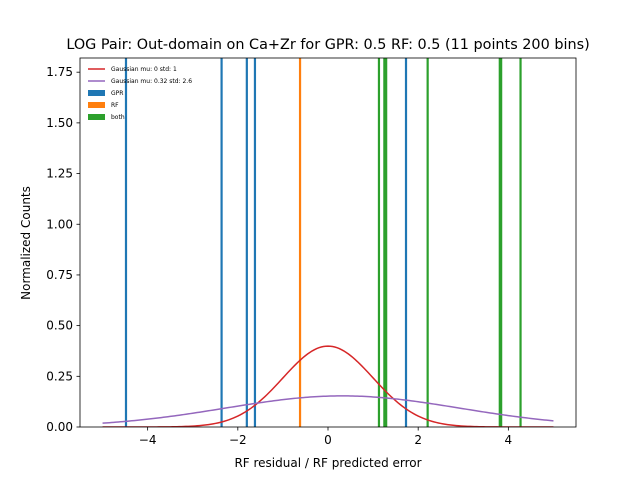 Image resolution: width=640 pixels, height=480 pixels. What do you see at coordinates (509, 440) in the screenshot?
I see `x-tick-label: 4` at bounding box center [509, 440].